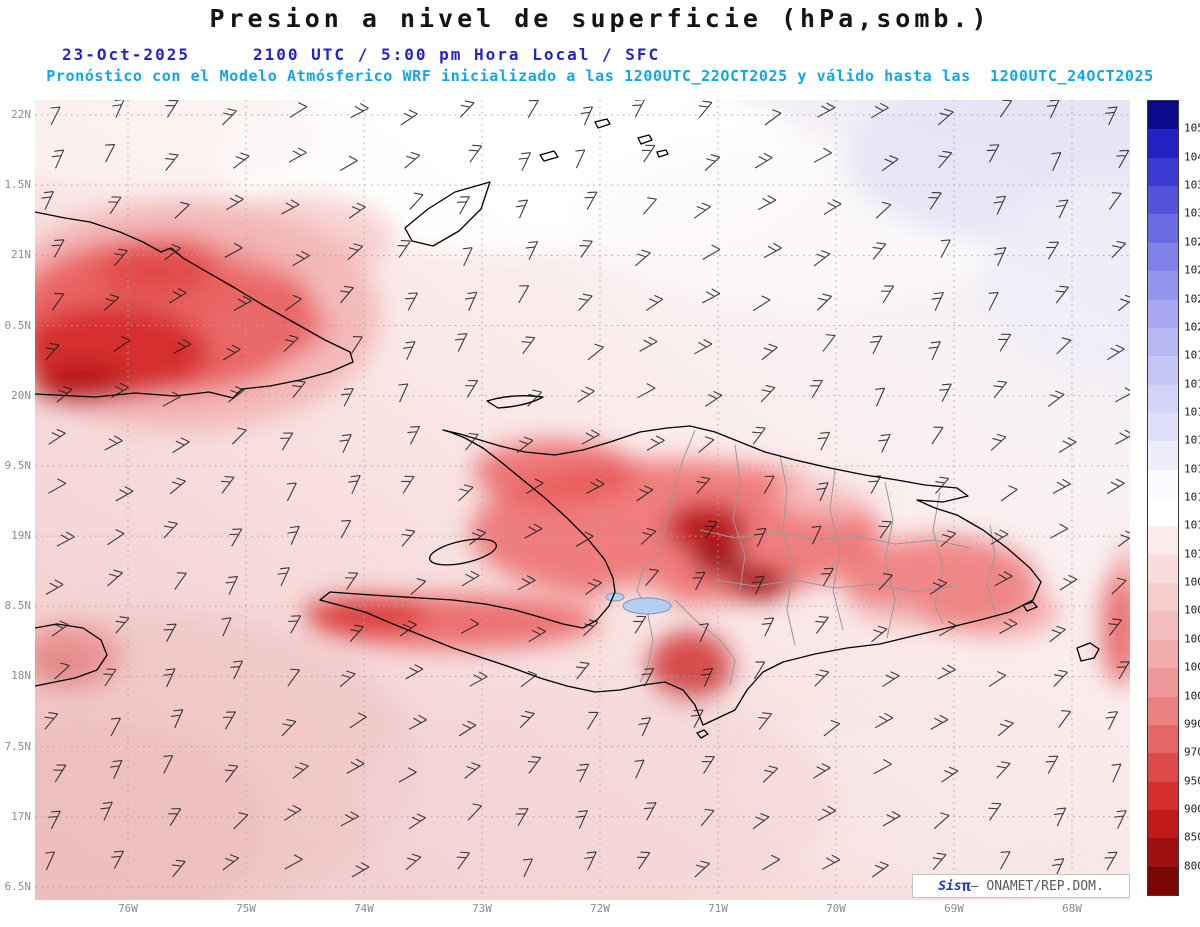 The image size is (1200, 927). What do you see at coordinates (1072, 908) in the screenshot?
I see `lon-tick-label: 68W` at bounding box center [1072, 908].